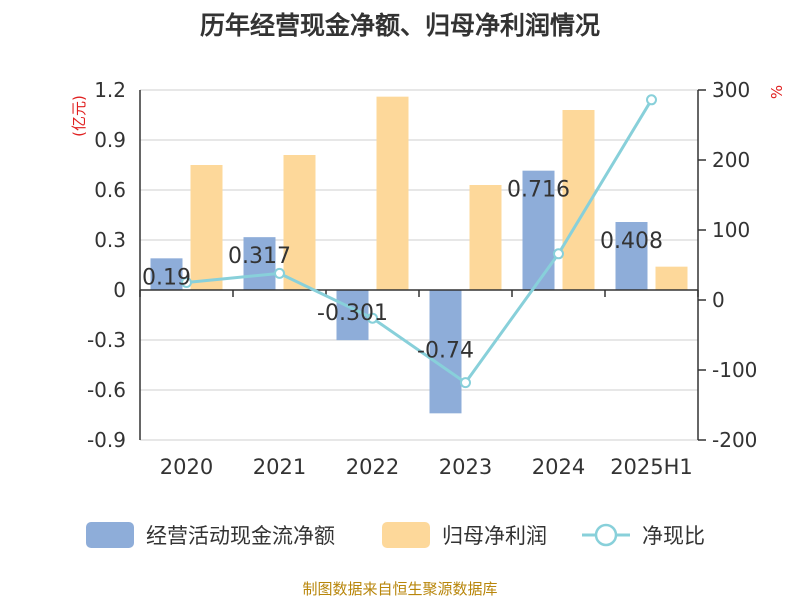 This screenshot has width=800, height=600. I want to click on x-tick-label: 2023, so click(465, 467).